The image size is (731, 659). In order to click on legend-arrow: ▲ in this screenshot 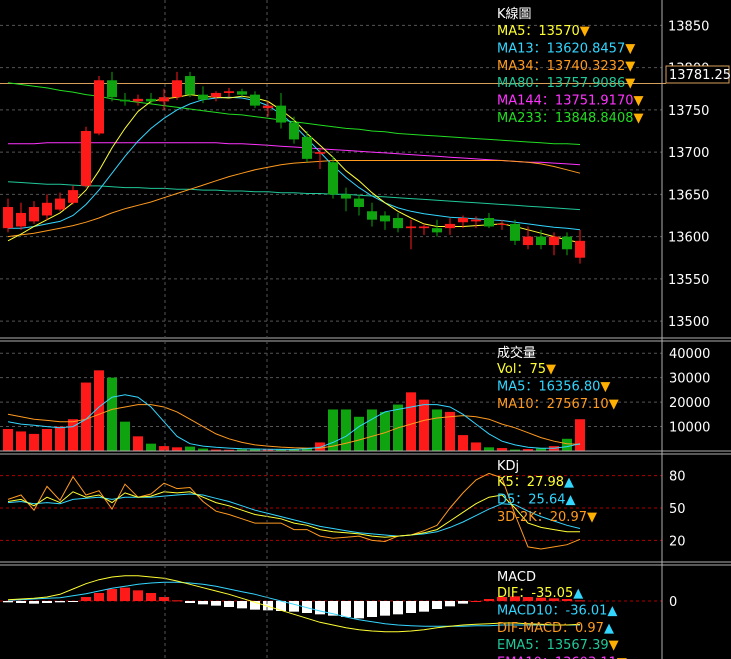, I will do `click(578, 593)`.